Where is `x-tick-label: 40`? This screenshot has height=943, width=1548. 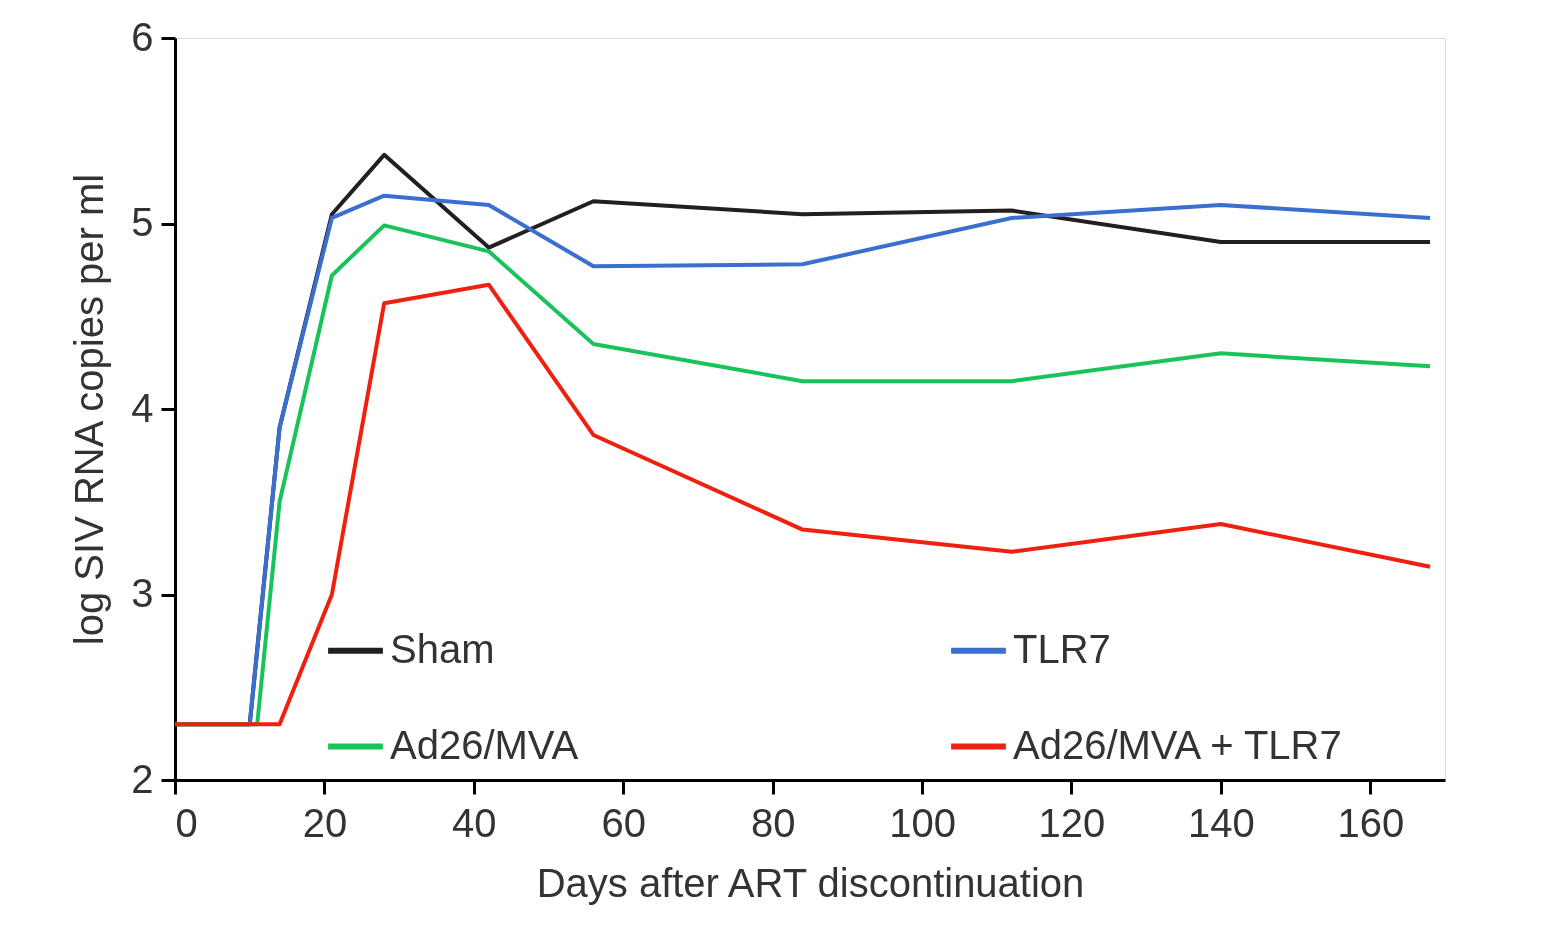 x-tick-label: 40 is located at coordinates (474, 822).